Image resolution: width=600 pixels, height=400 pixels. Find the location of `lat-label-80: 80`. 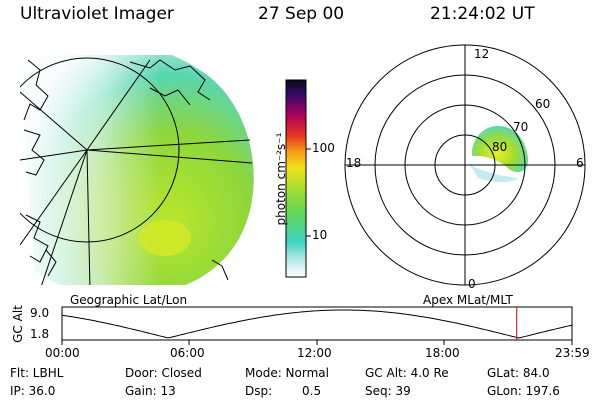

lat-label-80: 80 is located at coordinates (500, 147).